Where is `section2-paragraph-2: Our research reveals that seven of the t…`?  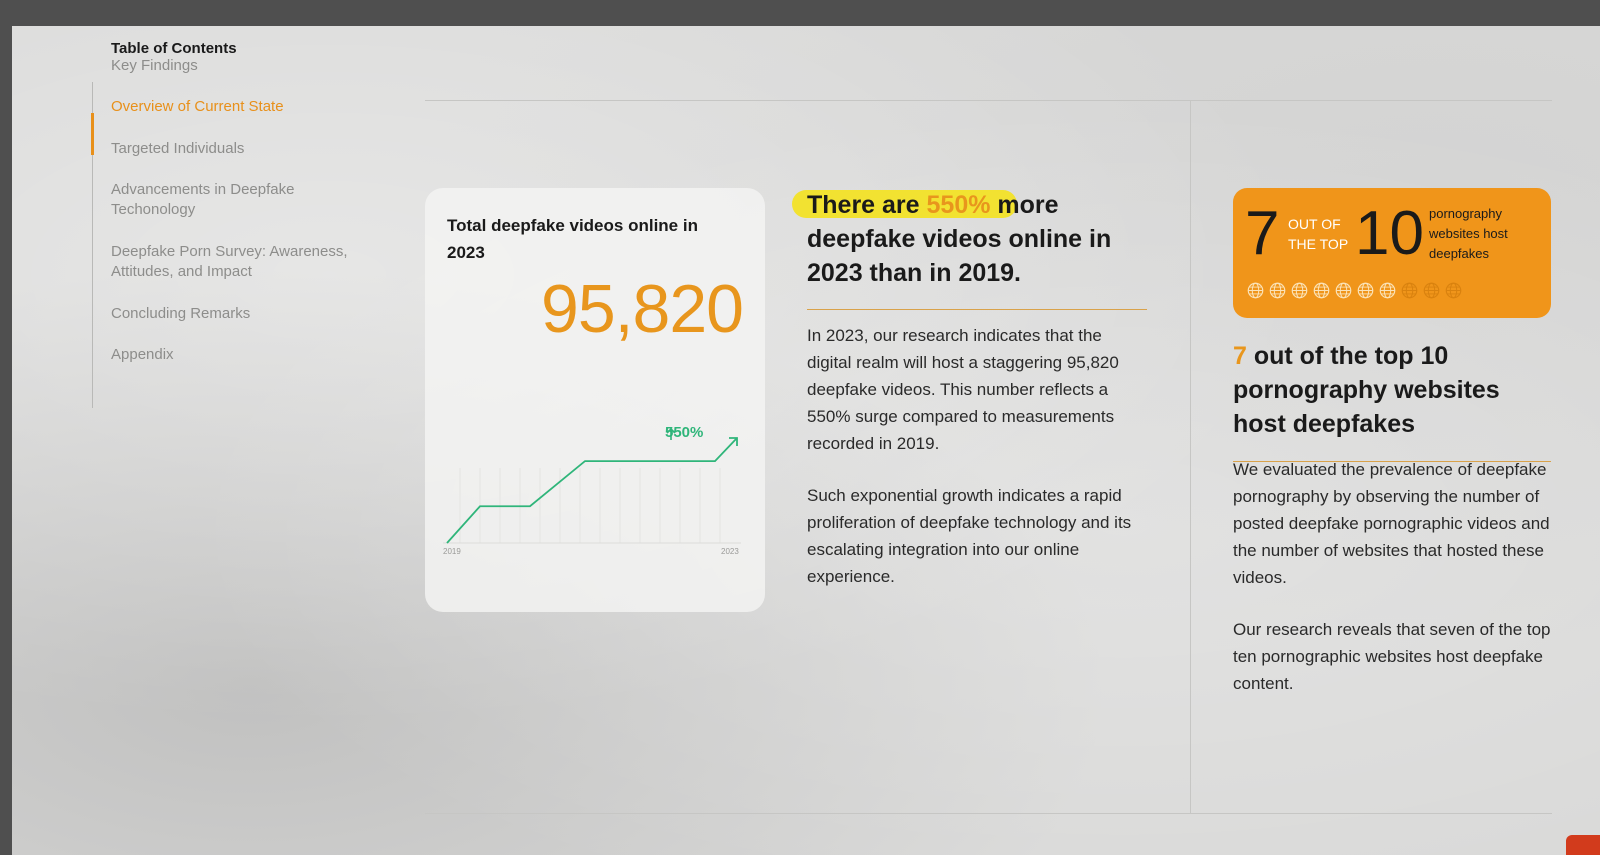 section2-paragraph-2: Our research reveals that seven of the t… is located at coordinates (1392, 656).